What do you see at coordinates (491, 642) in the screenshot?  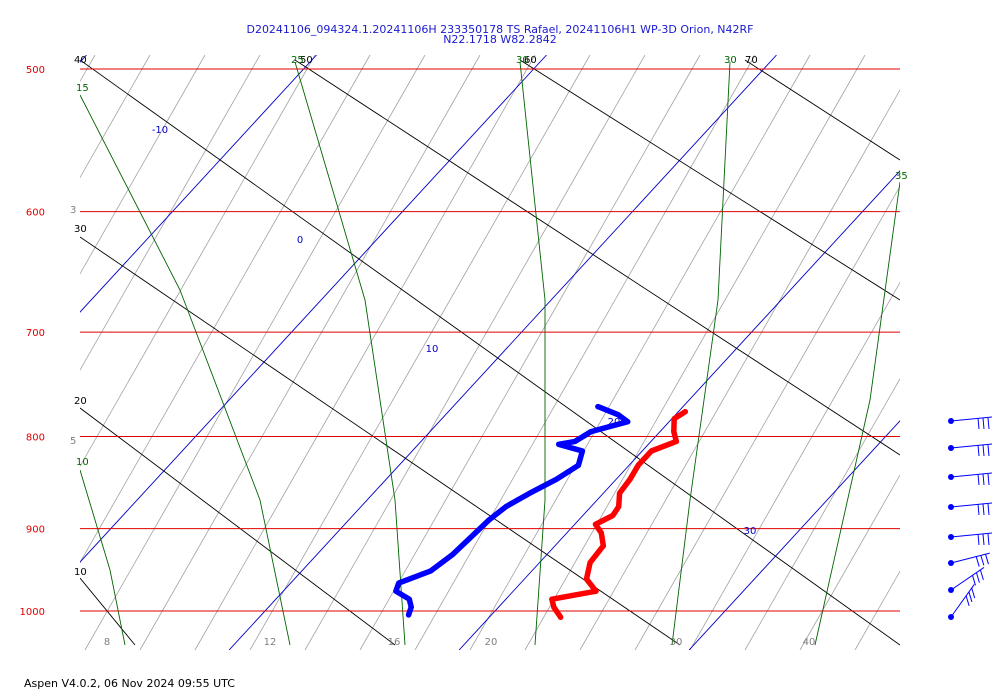 I see `bottom-temperature-label: 20` at bounding box center [491, 642].